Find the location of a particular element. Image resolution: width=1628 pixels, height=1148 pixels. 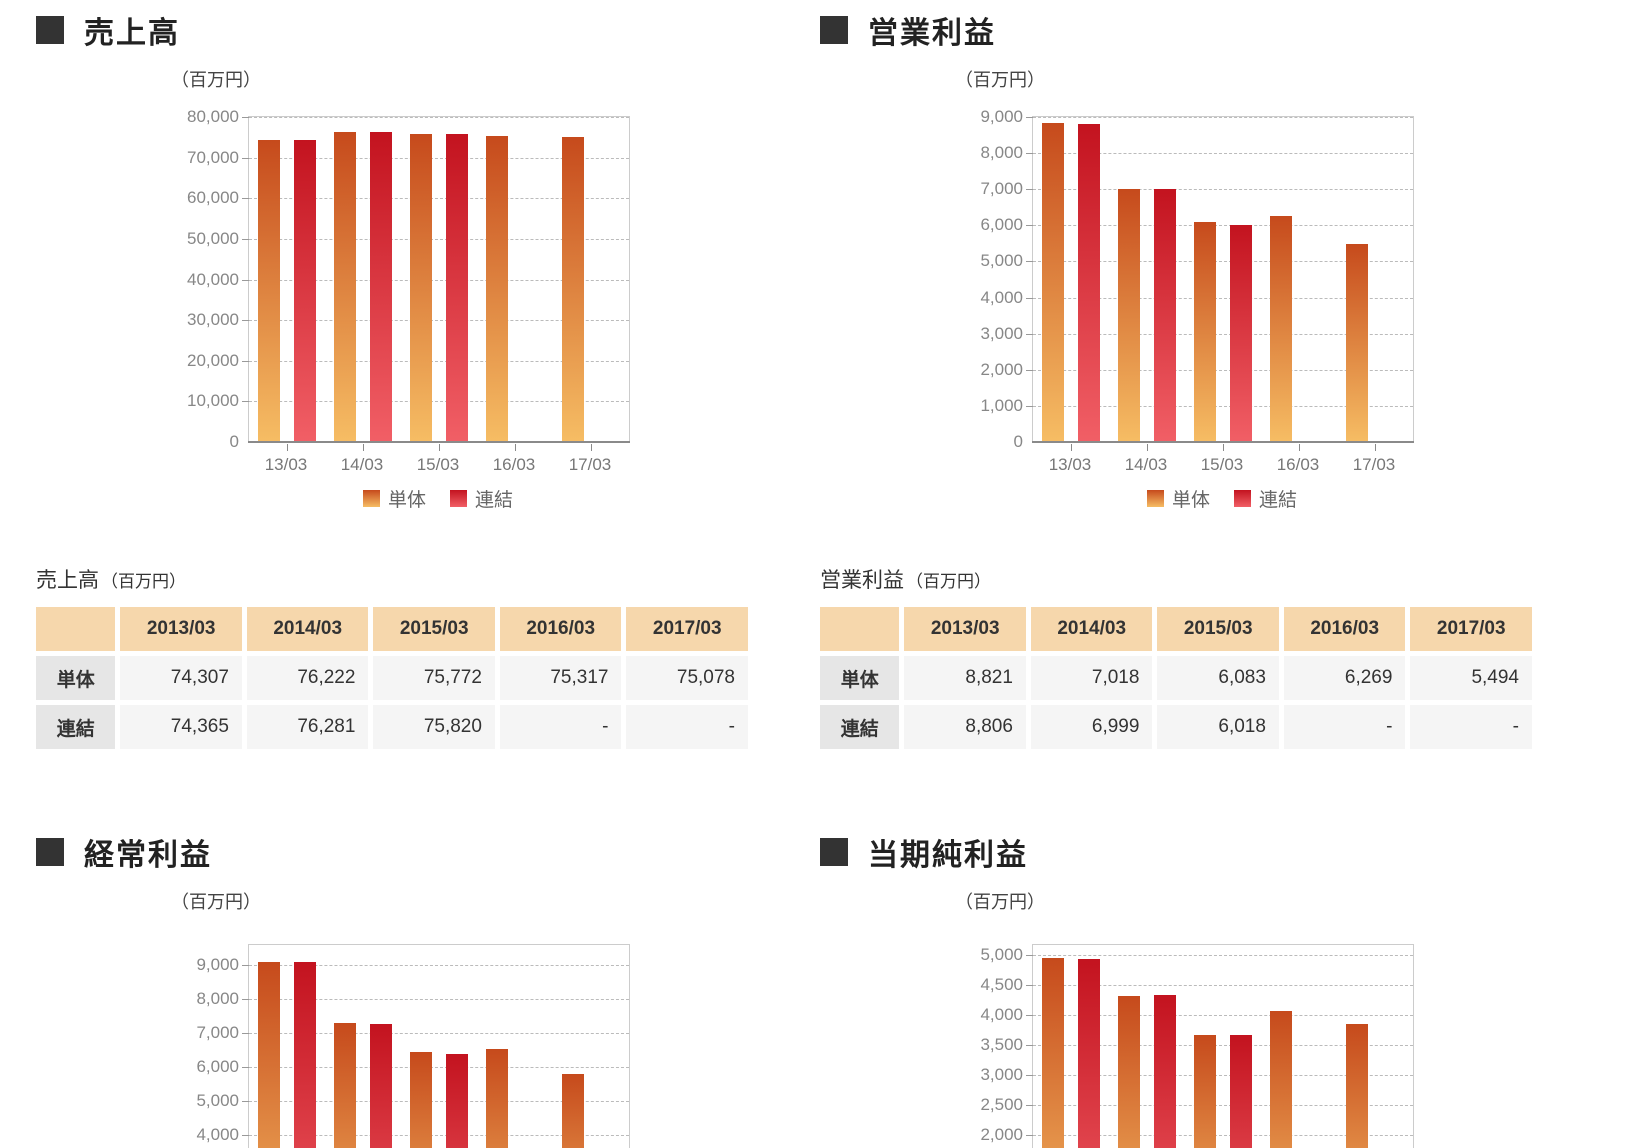

table-cell: 6,269 is located at coordinates (1344, 678).